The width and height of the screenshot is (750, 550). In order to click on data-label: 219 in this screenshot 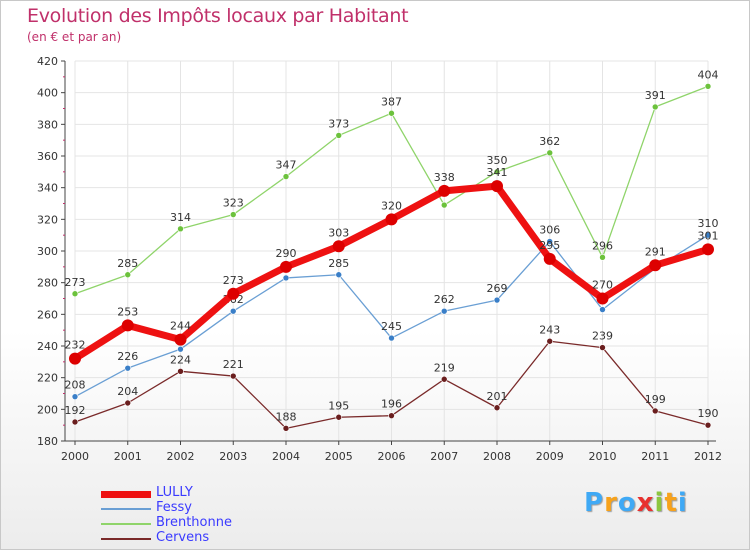, I will do `click(444, 367)`.